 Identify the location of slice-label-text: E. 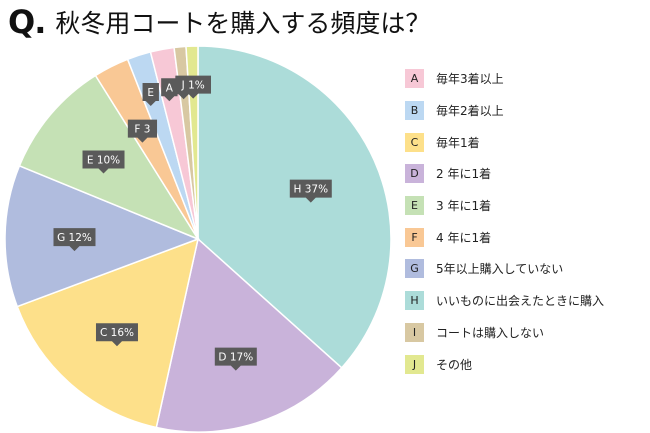
(150, 93).